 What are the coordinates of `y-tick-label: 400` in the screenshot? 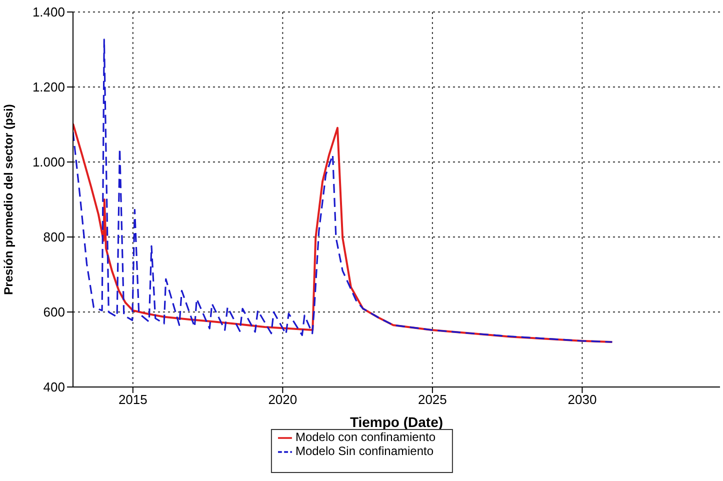 It's located at (54, 387).